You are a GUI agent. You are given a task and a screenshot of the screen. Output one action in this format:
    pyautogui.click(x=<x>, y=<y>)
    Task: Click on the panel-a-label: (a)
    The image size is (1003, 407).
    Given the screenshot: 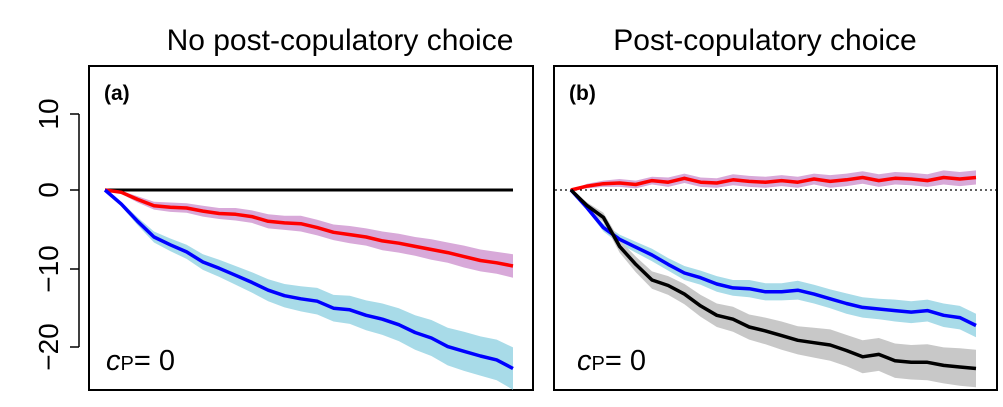 What is the action you would take?
    pyautogui.click(x=117, y=93)
    